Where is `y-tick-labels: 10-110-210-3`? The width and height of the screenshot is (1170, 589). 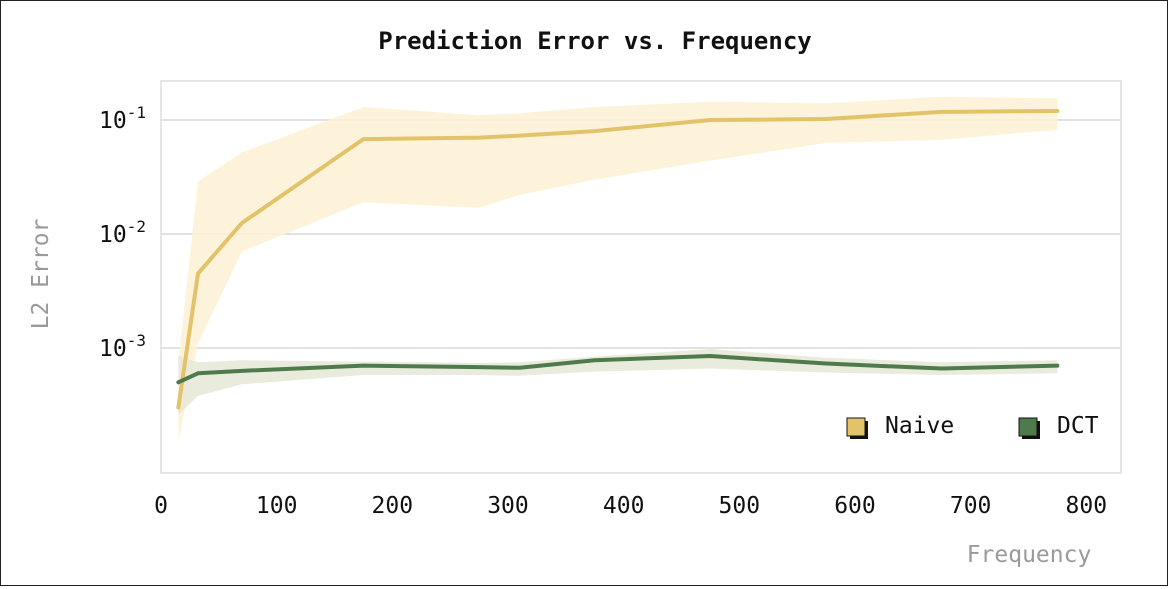
y-tick-labels: 10-110-210-3 is located at coordinates (122, 232).